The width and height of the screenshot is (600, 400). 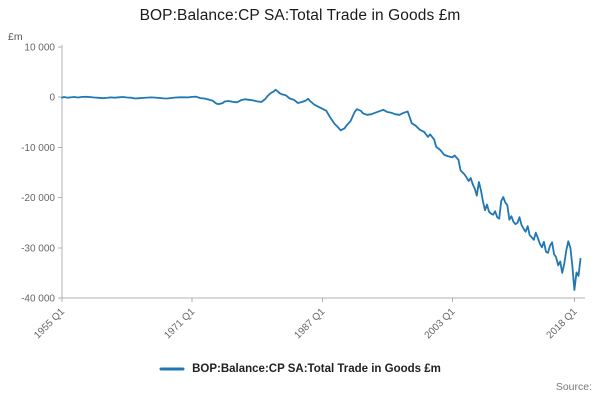 I want to click on y-tick-label: 0, so click(x=52, y=98).